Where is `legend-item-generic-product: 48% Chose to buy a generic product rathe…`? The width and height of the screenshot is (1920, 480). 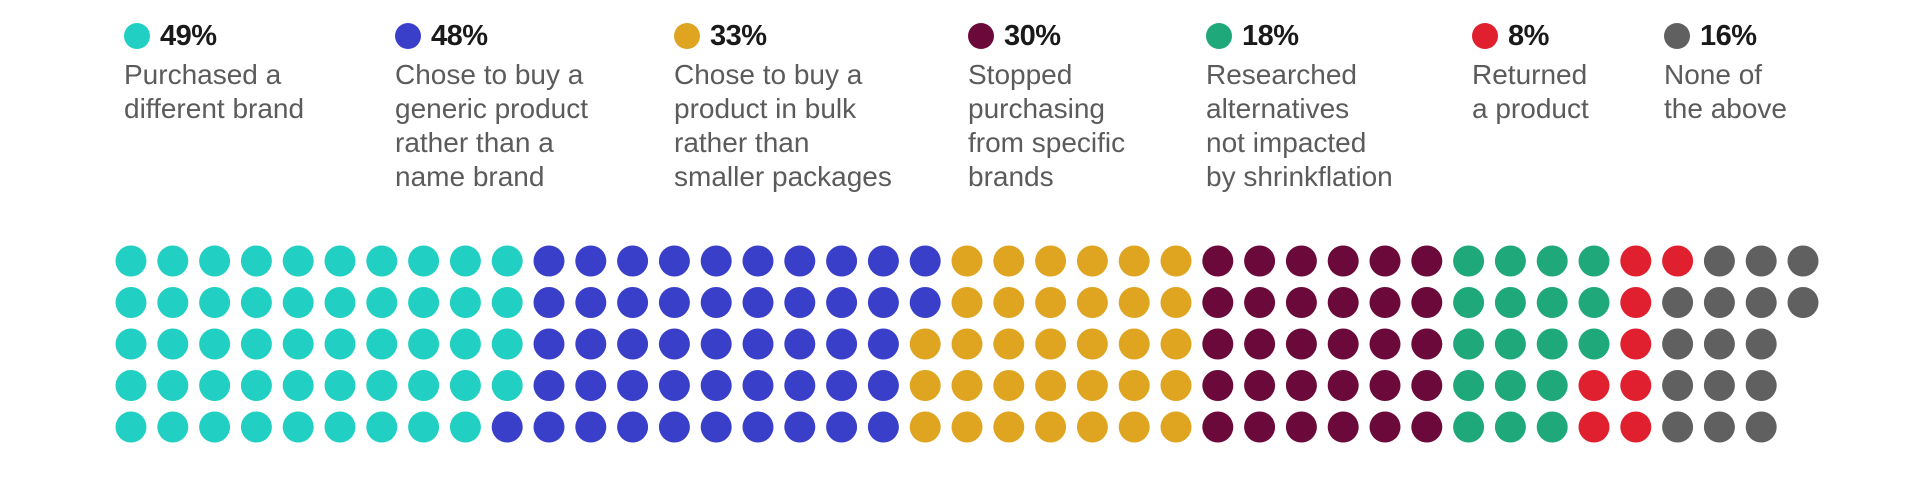 legend-item-generic-product: 48% Chose to buy a generic product rathe… is located at coordinates (491, 106).